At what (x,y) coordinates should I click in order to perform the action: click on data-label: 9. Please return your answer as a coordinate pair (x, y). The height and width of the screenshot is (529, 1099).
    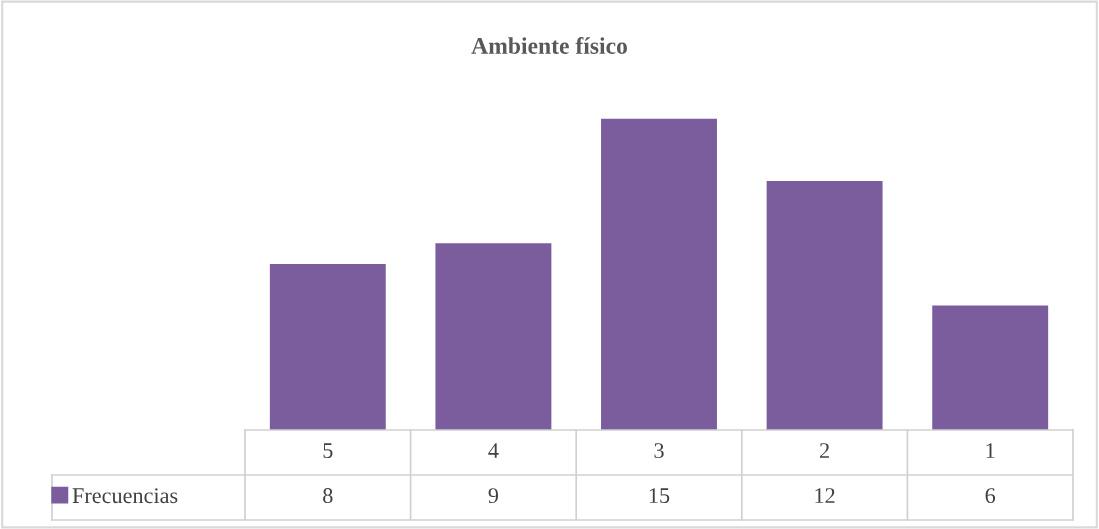
    Looking at the image, I should click on (493, 496).